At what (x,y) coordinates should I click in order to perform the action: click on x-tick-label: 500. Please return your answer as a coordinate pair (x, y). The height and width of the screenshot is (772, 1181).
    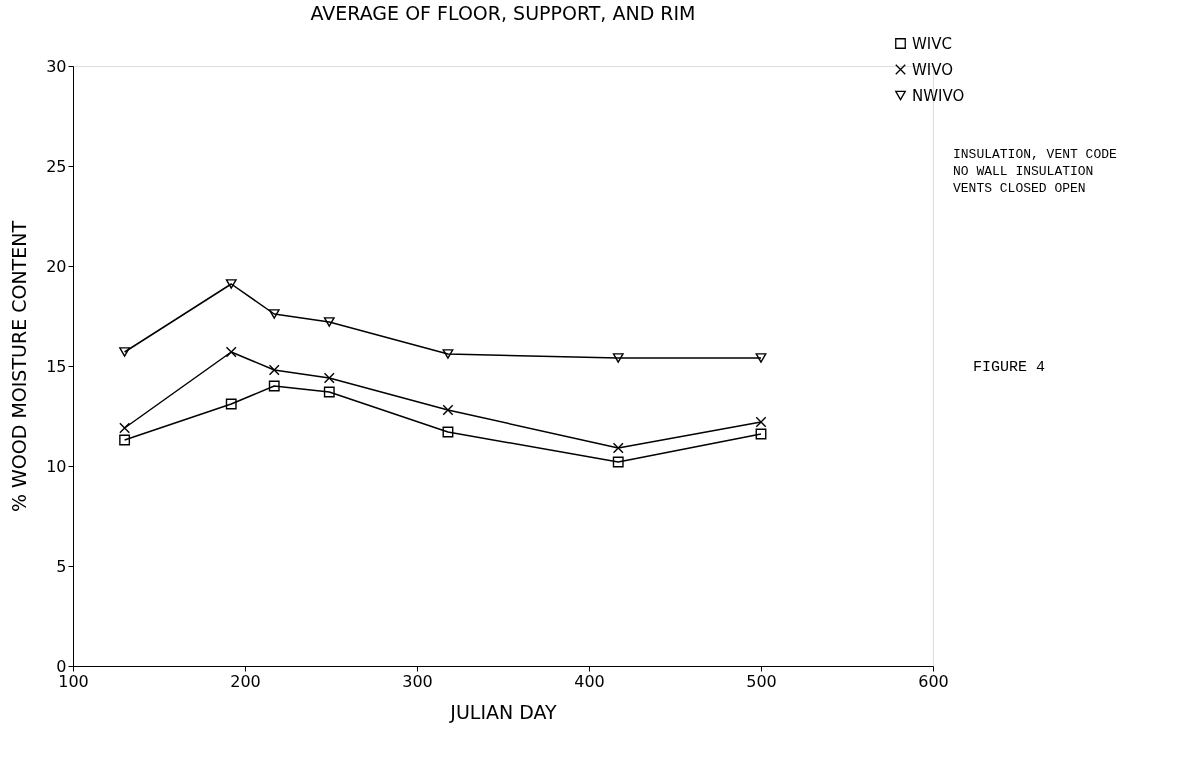
    Looking at the image, I should click on (761, 681).